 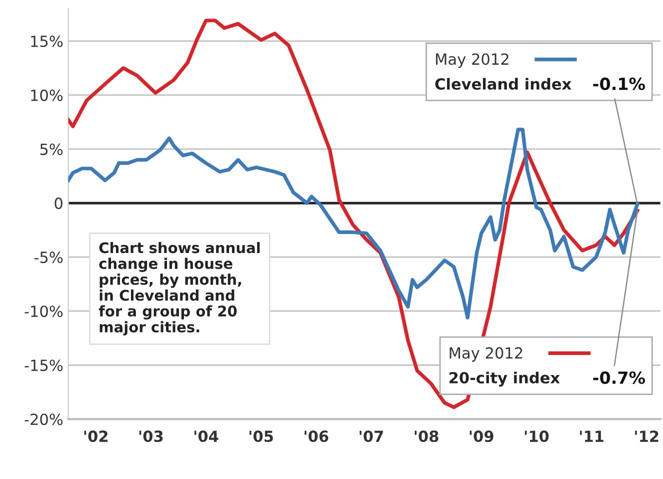 I want to click on y-tick-label: 0, so click(x=58, y=204).